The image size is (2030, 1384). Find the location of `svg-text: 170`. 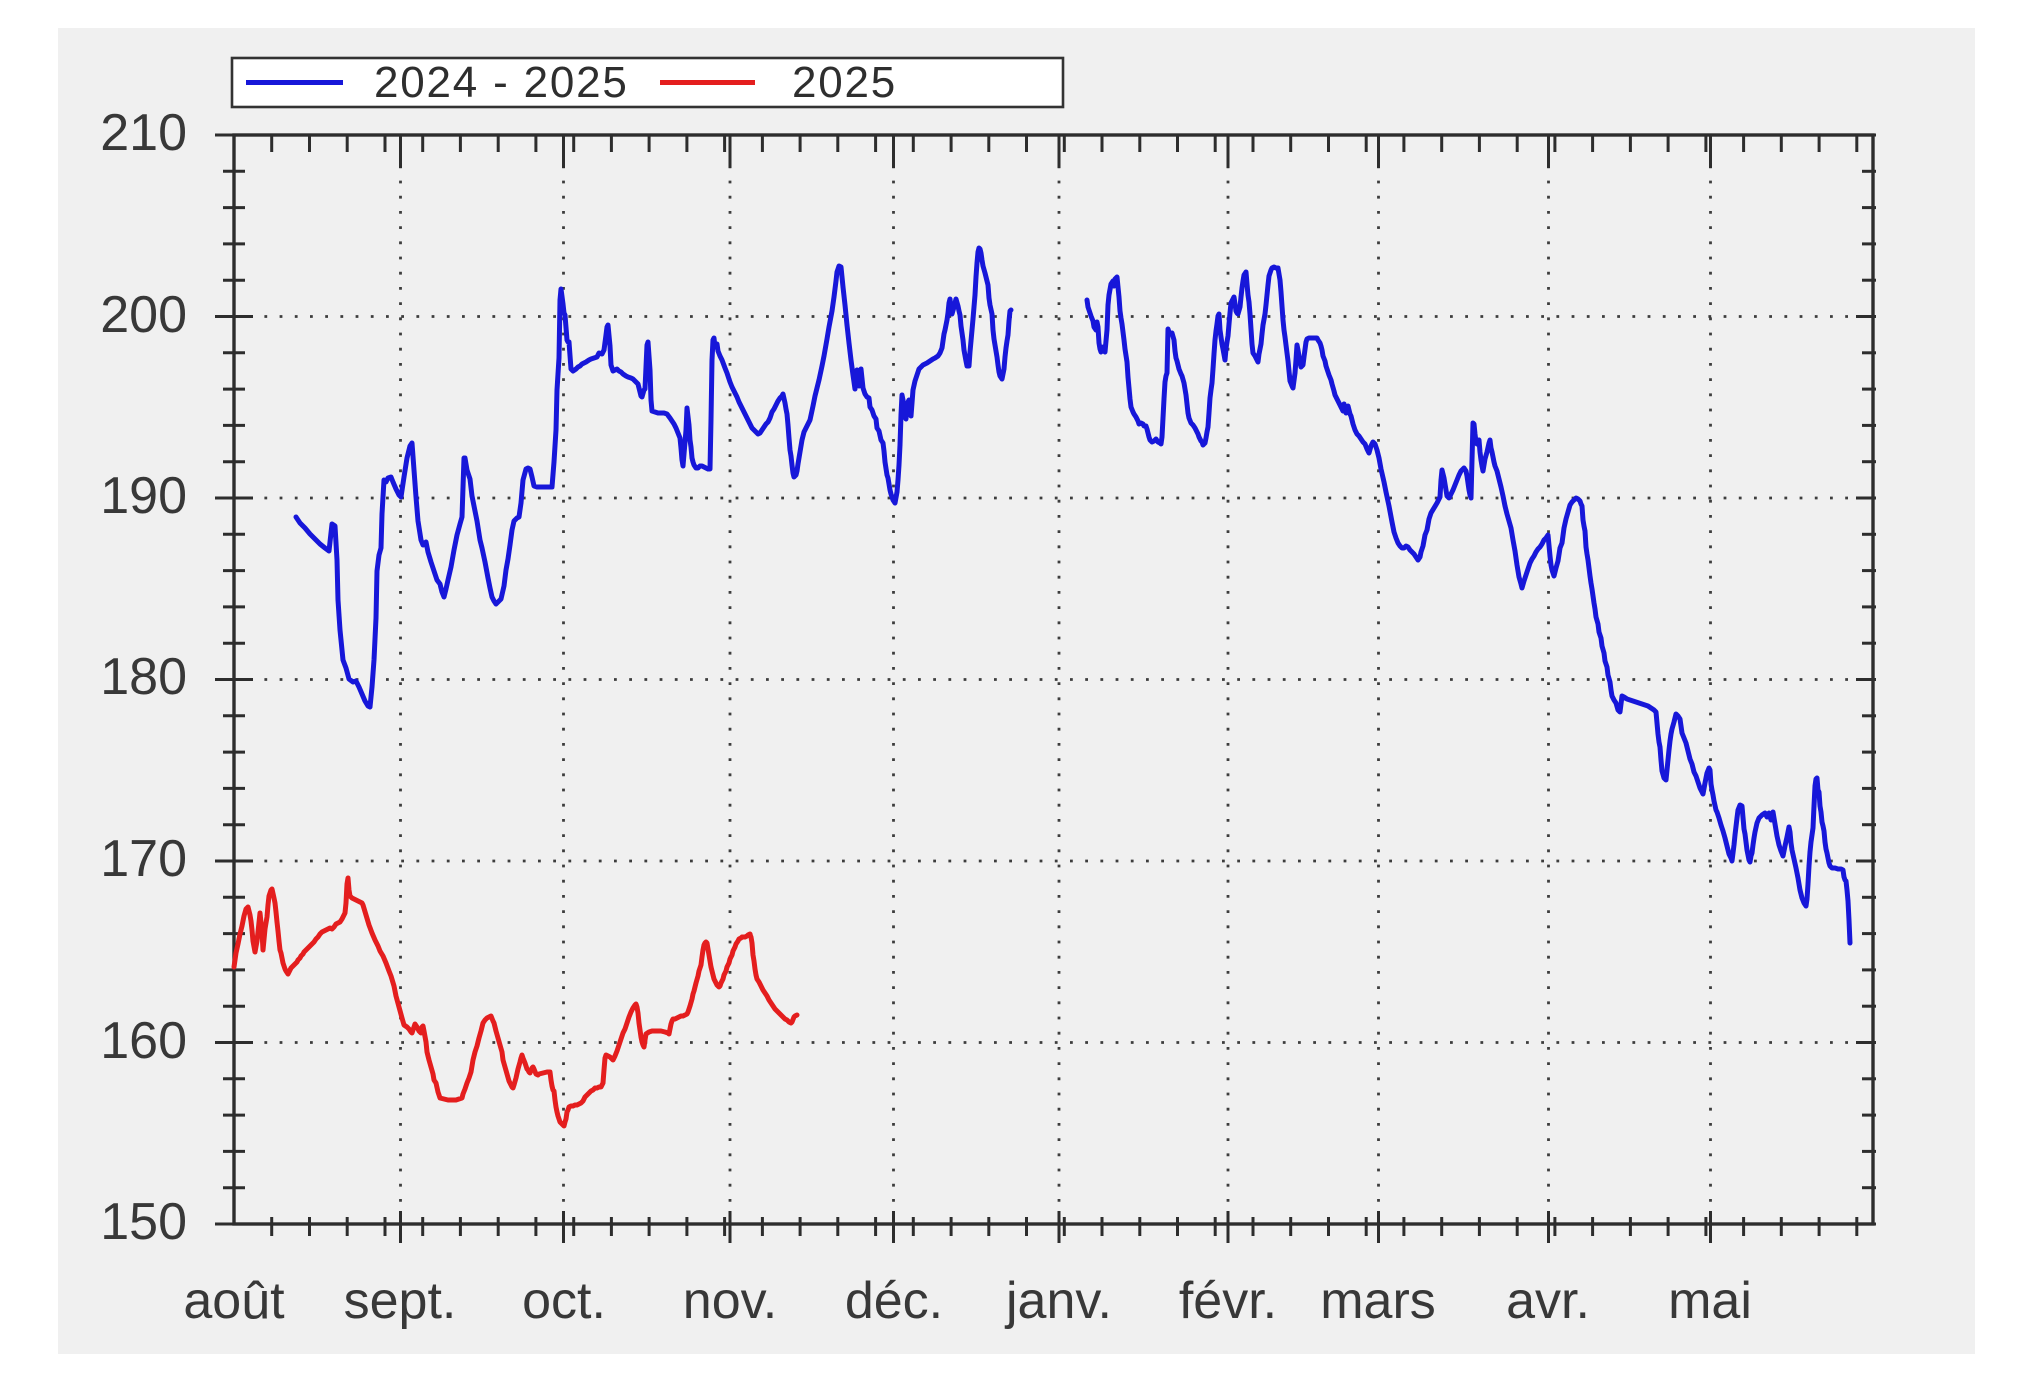

svg-text: 170 is located at coordinates (143, 859).